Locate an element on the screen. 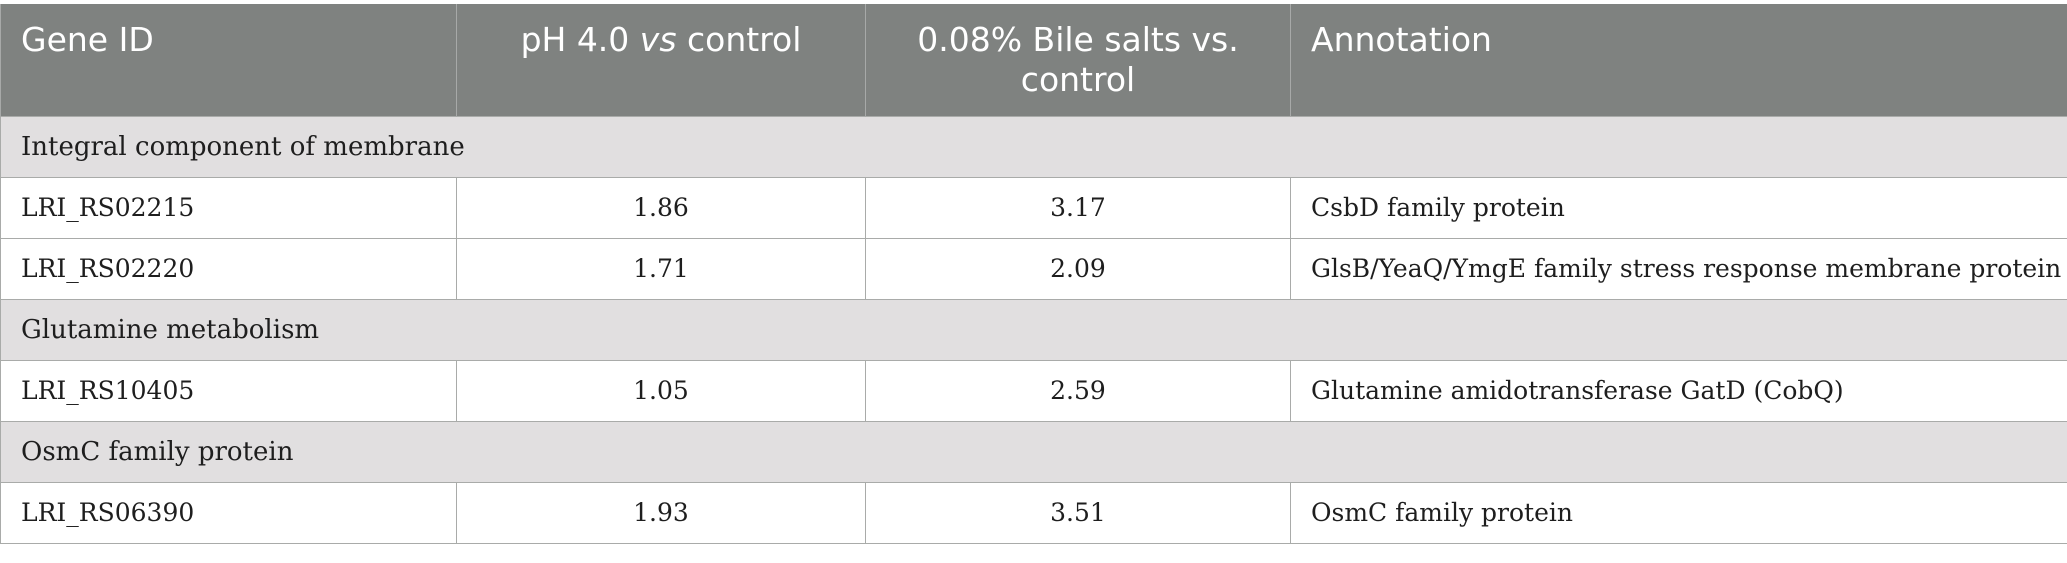 This screenshot has height=563, width=2067. cell-bile: 3.17 is located at coordinates (1078, 207).